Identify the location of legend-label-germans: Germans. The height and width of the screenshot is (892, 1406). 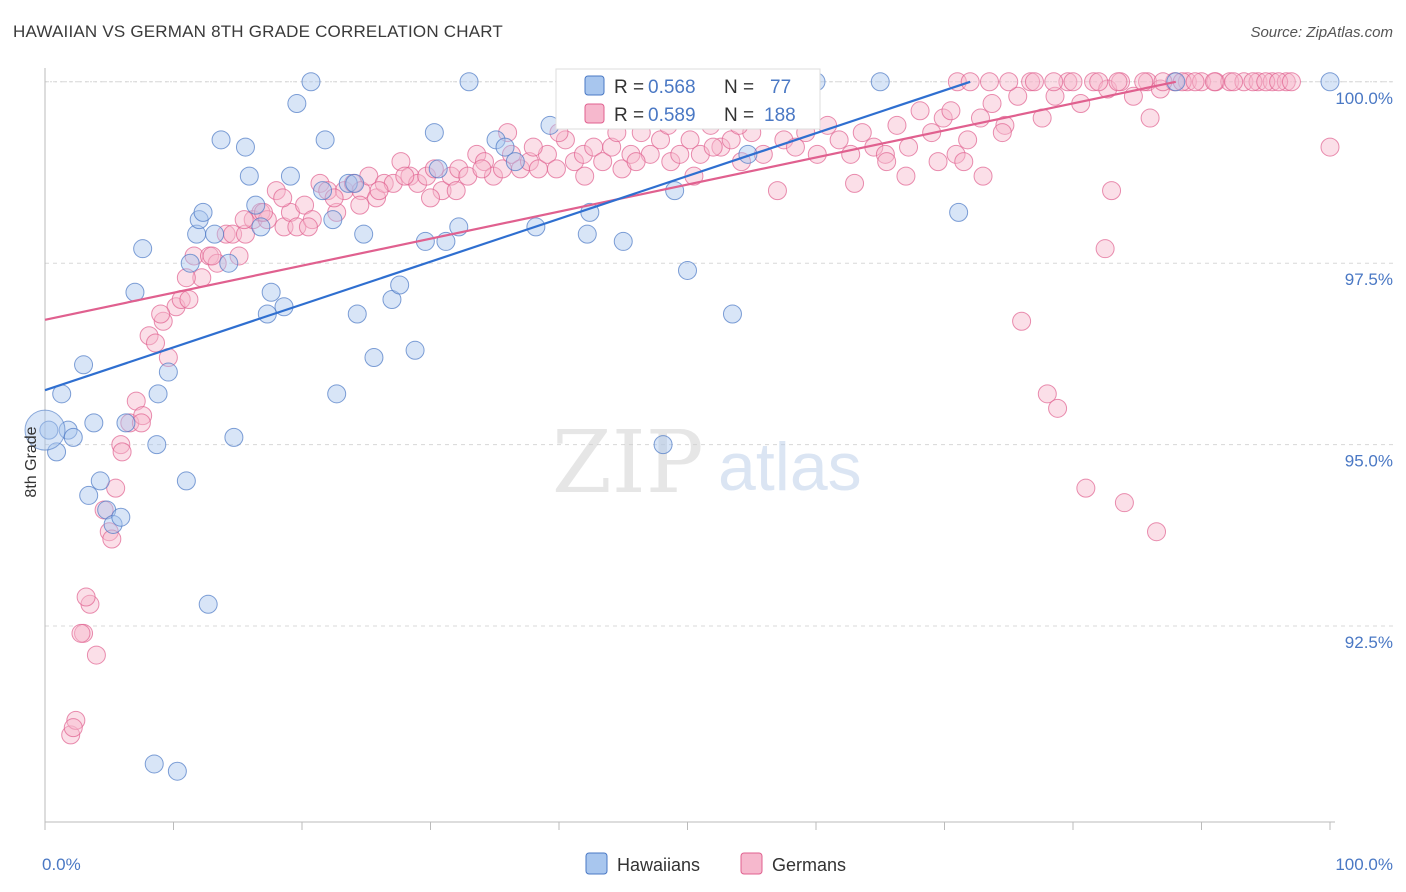
(809, 865).